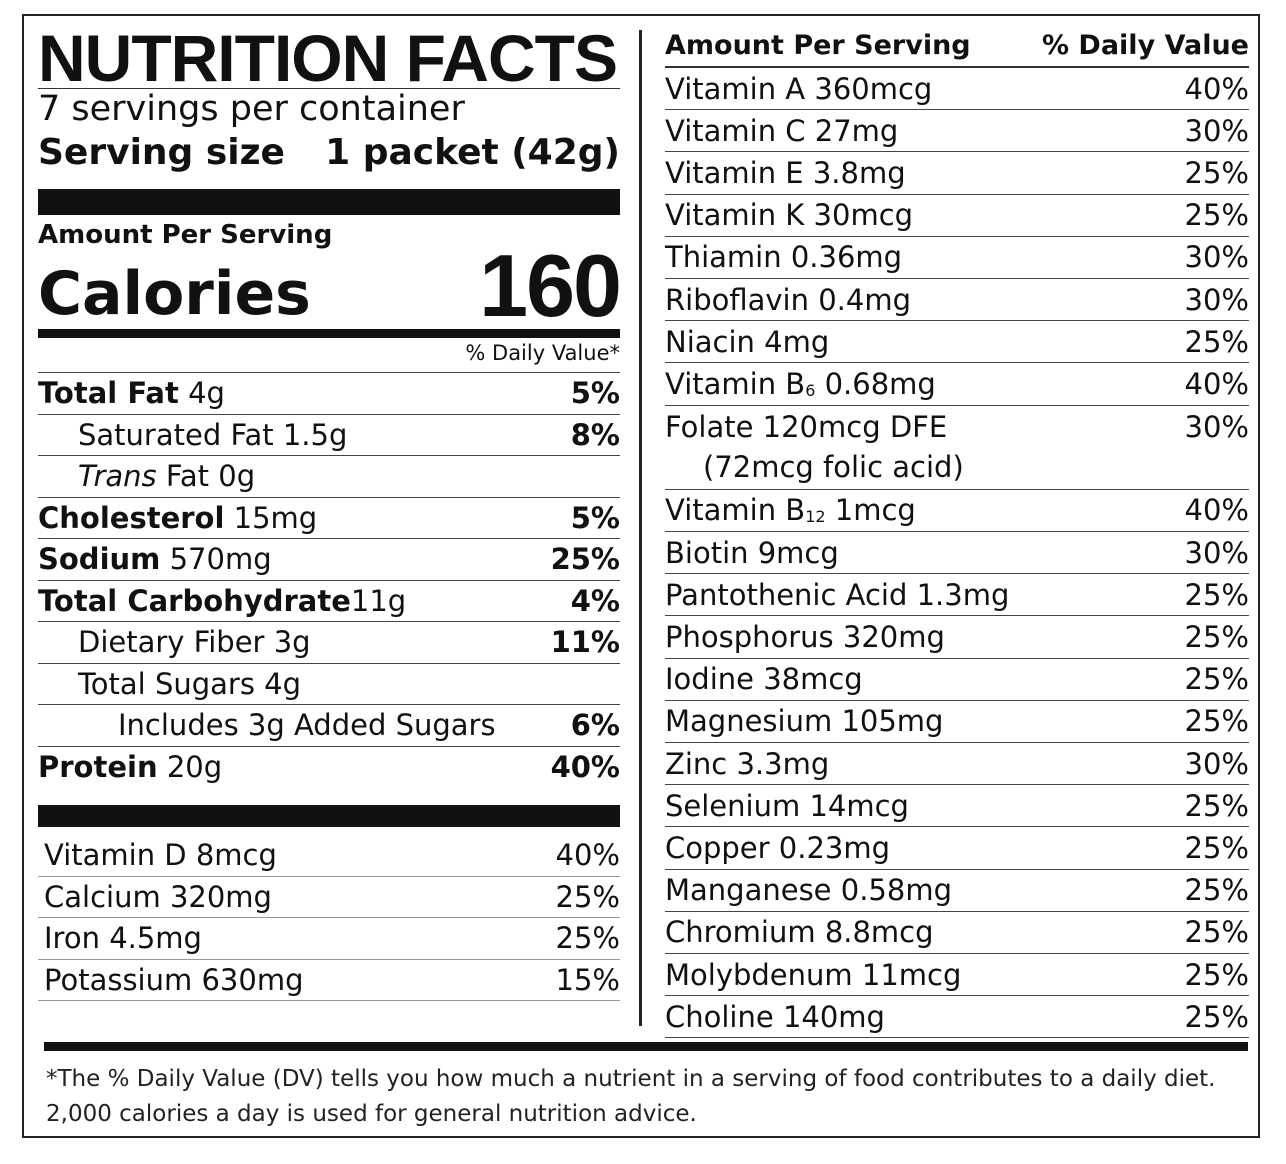 The image size is (1286, 1164). I want to click on nutrient-amount: 9mcg, so click(798, 552).